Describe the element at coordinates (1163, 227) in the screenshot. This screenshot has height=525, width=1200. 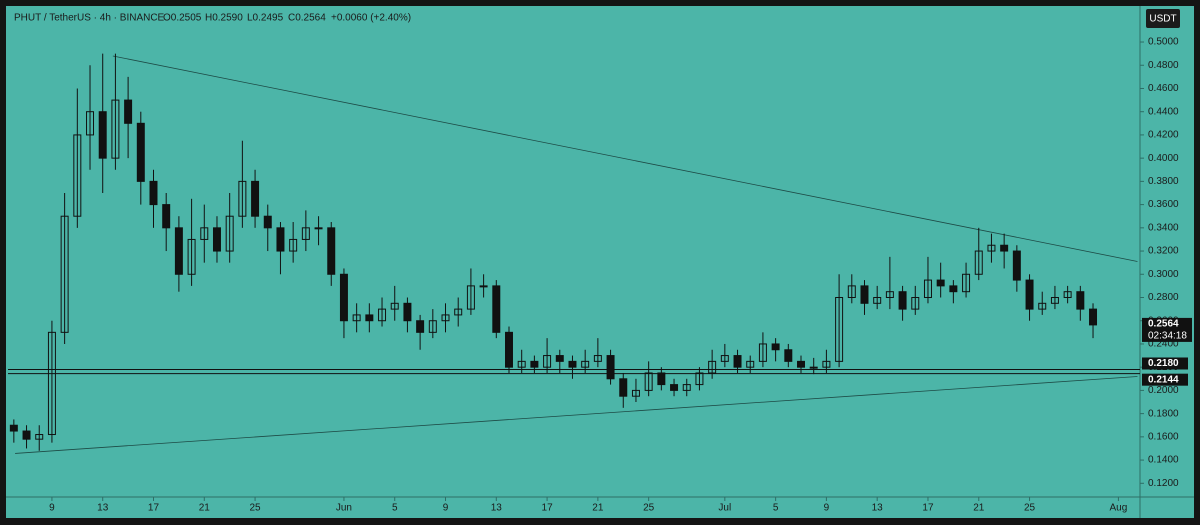
I see `y-tick-label: 0.3400` at that location.